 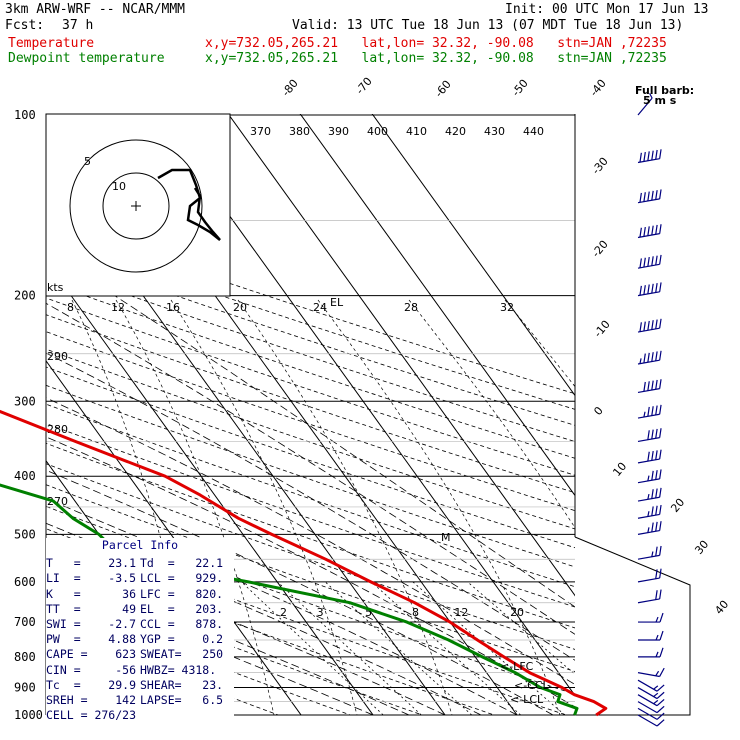 What do you see at coordinates (91, 593) in the screenshot?
I see `parcel-cell: K = 36` at bounding box center [91, 593].